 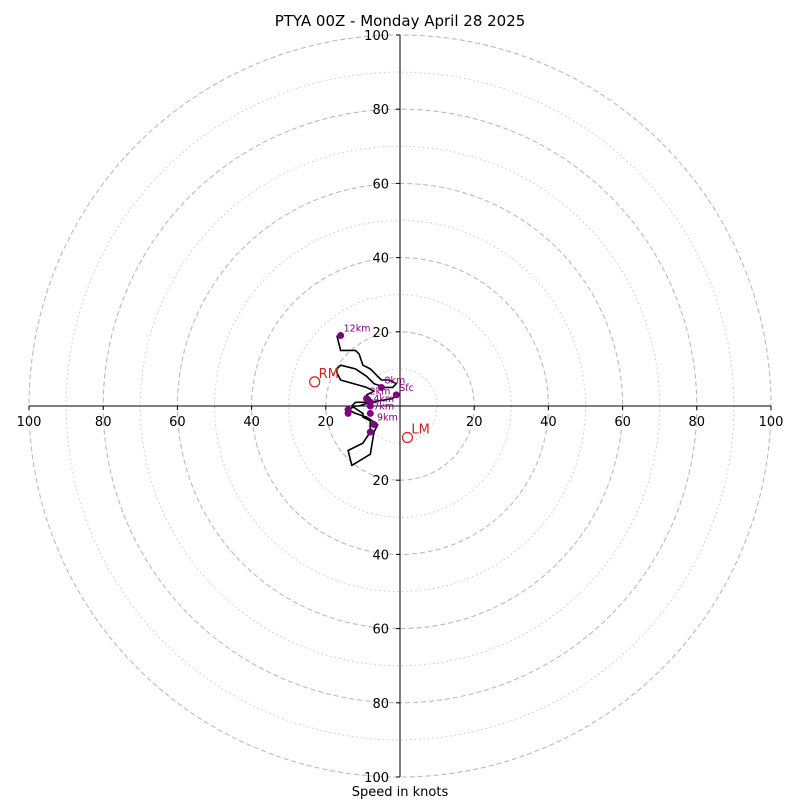 What do you see at coordinates (348, 413) in the screenshot?
I see `height-point-6km` at bounding box center [348, 413].